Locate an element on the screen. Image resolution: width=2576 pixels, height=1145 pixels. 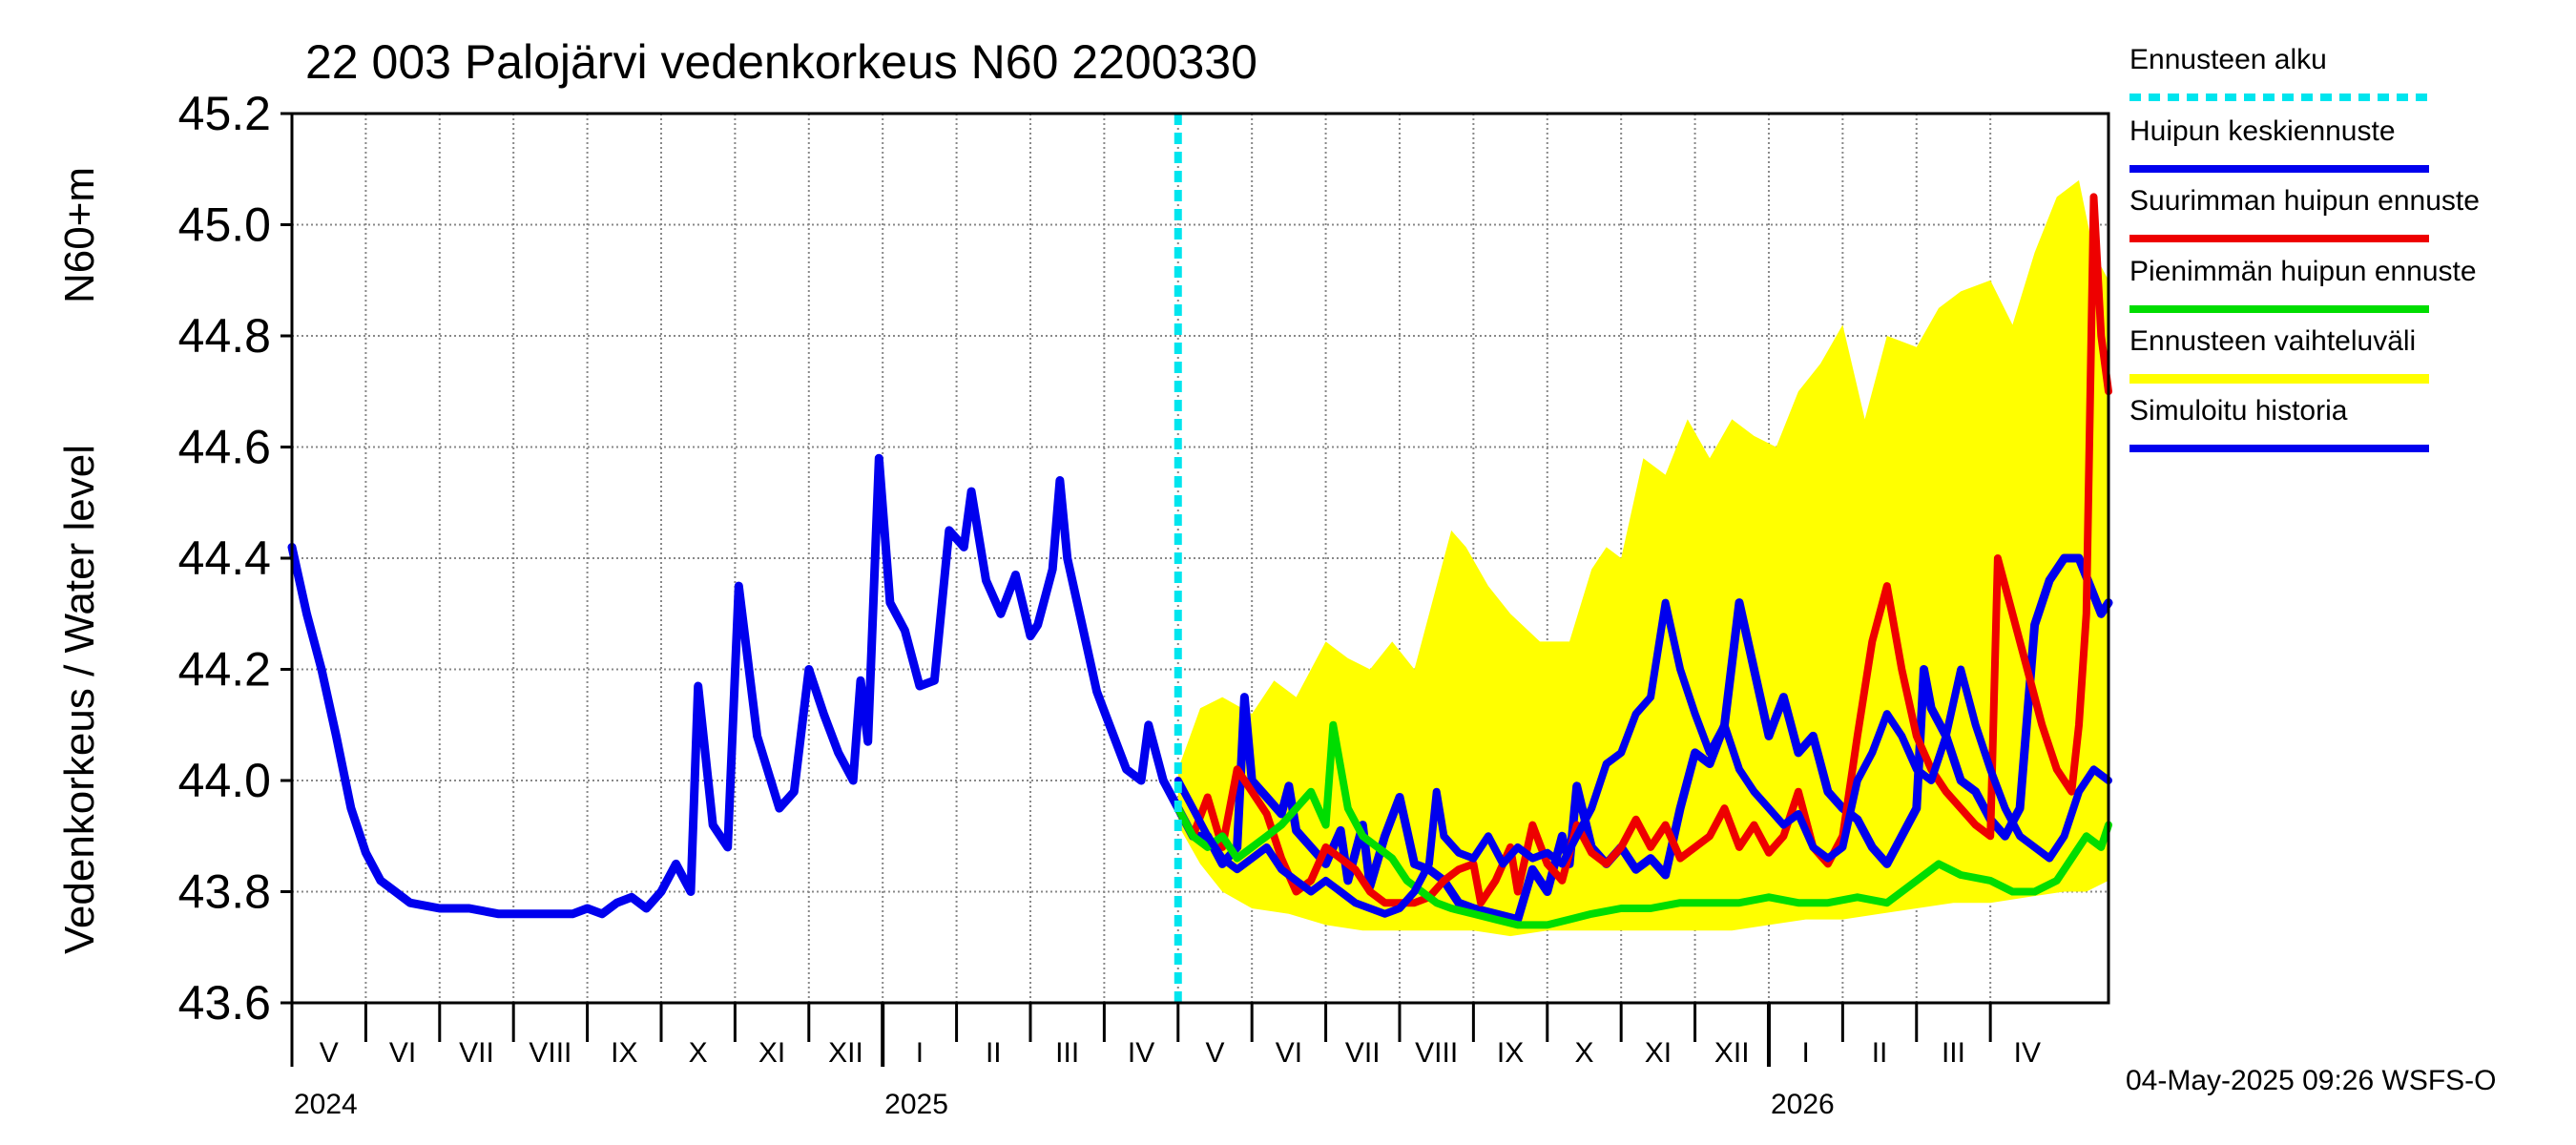
legend-label: Huipun keskiennuste is located at coordinates (2262, 131).